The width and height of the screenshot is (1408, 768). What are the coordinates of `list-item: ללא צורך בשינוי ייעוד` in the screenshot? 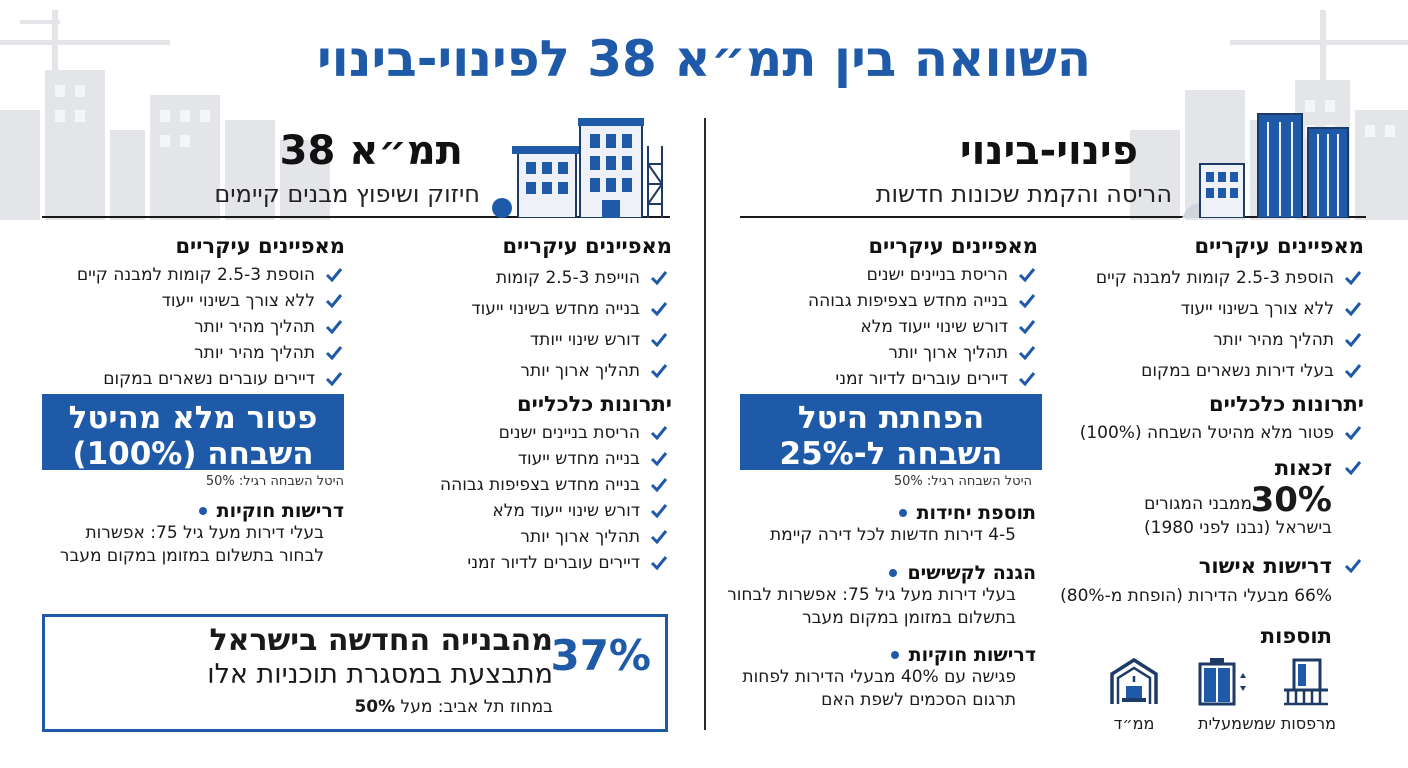 It's located at (1230, 308).